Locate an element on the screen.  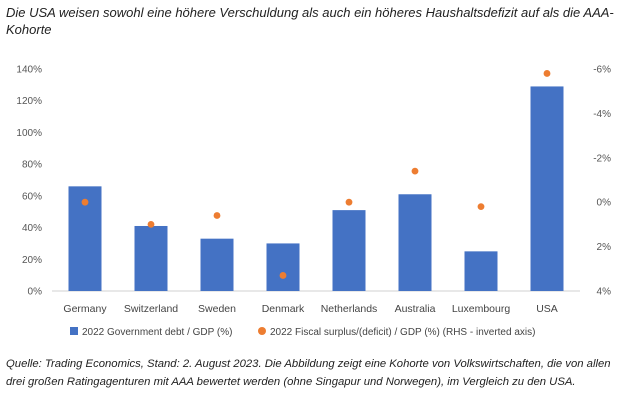
bar-luxembourg is located at coordinates (481, 271).